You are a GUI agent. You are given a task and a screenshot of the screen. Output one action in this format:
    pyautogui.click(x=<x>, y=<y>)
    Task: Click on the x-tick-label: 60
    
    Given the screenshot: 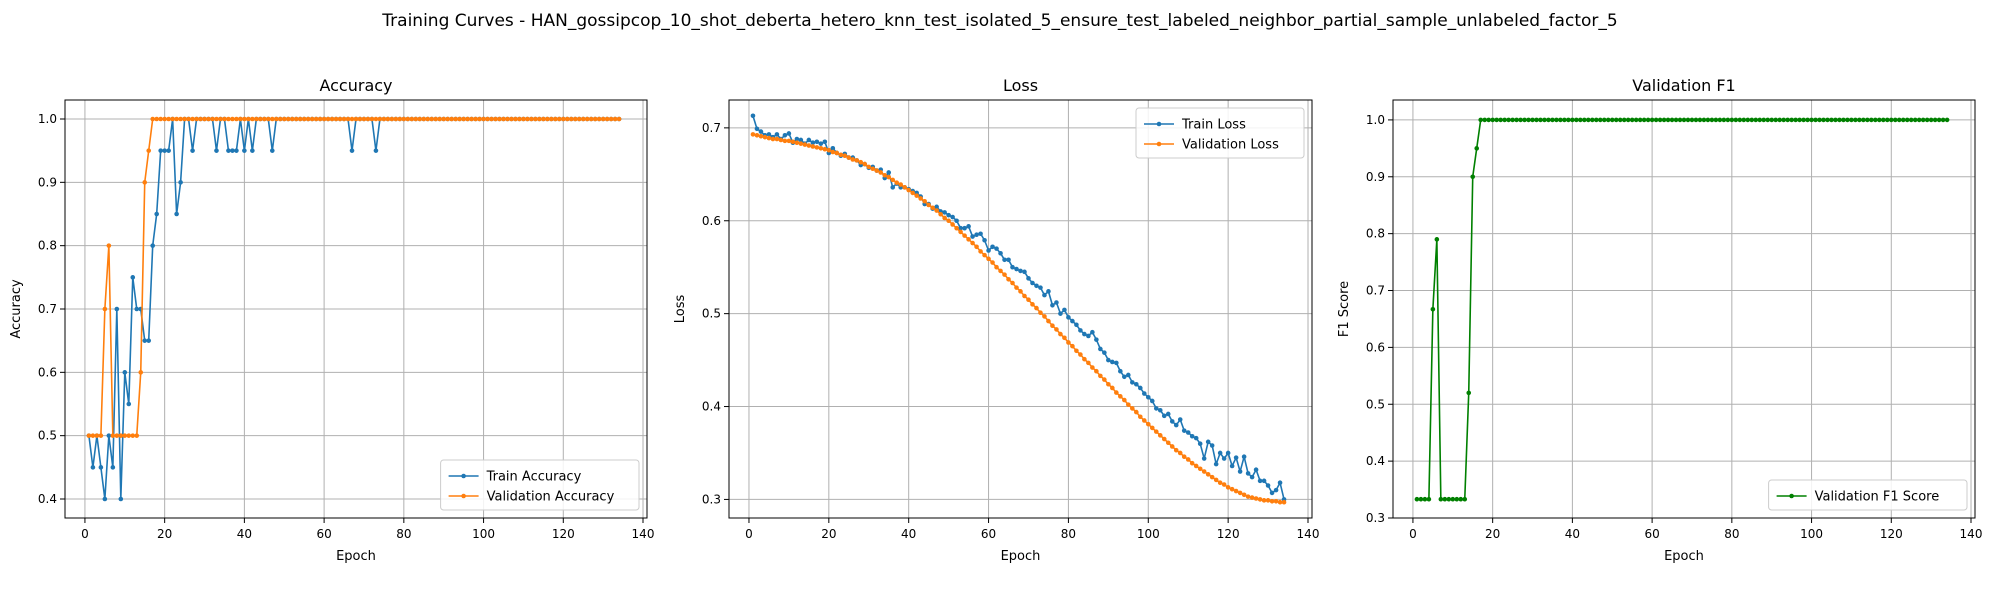 What is the action you would take?
    pyautogui.click(x=988, y=534)
    